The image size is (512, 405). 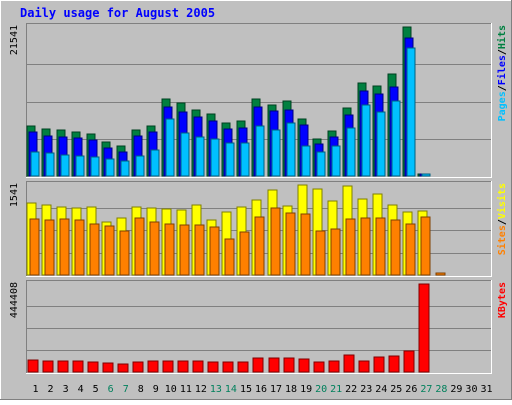 I want to click on x-tick-label-day-7: 7, so click(x=126, y=389).